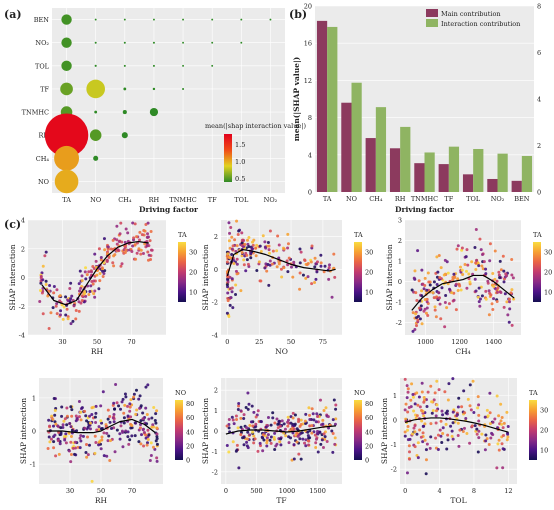  I want to click on bar, so click(443, 178).